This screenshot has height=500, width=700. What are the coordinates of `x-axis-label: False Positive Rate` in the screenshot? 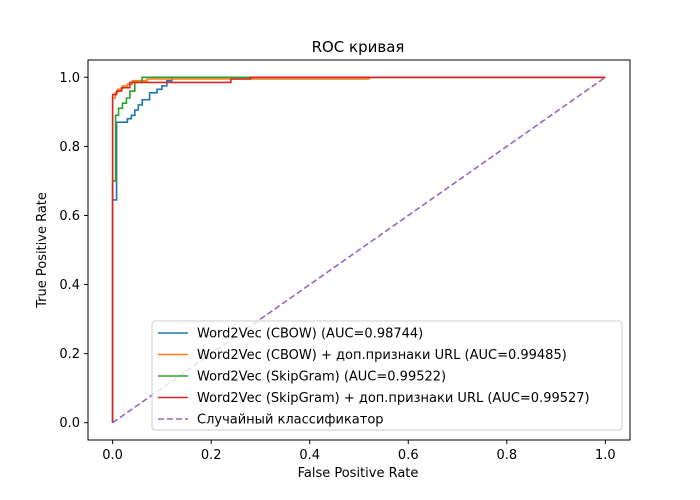 It's located at (358, 473).